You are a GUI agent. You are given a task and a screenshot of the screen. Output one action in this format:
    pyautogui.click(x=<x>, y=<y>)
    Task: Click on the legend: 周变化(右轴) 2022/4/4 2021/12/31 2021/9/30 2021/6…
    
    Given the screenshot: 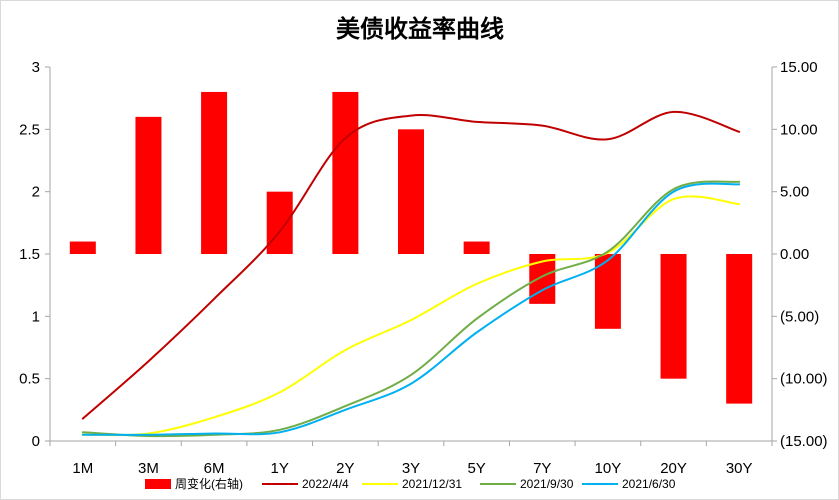 What is the action you would take?
    pyautogui.click(x=410, y=483)
    